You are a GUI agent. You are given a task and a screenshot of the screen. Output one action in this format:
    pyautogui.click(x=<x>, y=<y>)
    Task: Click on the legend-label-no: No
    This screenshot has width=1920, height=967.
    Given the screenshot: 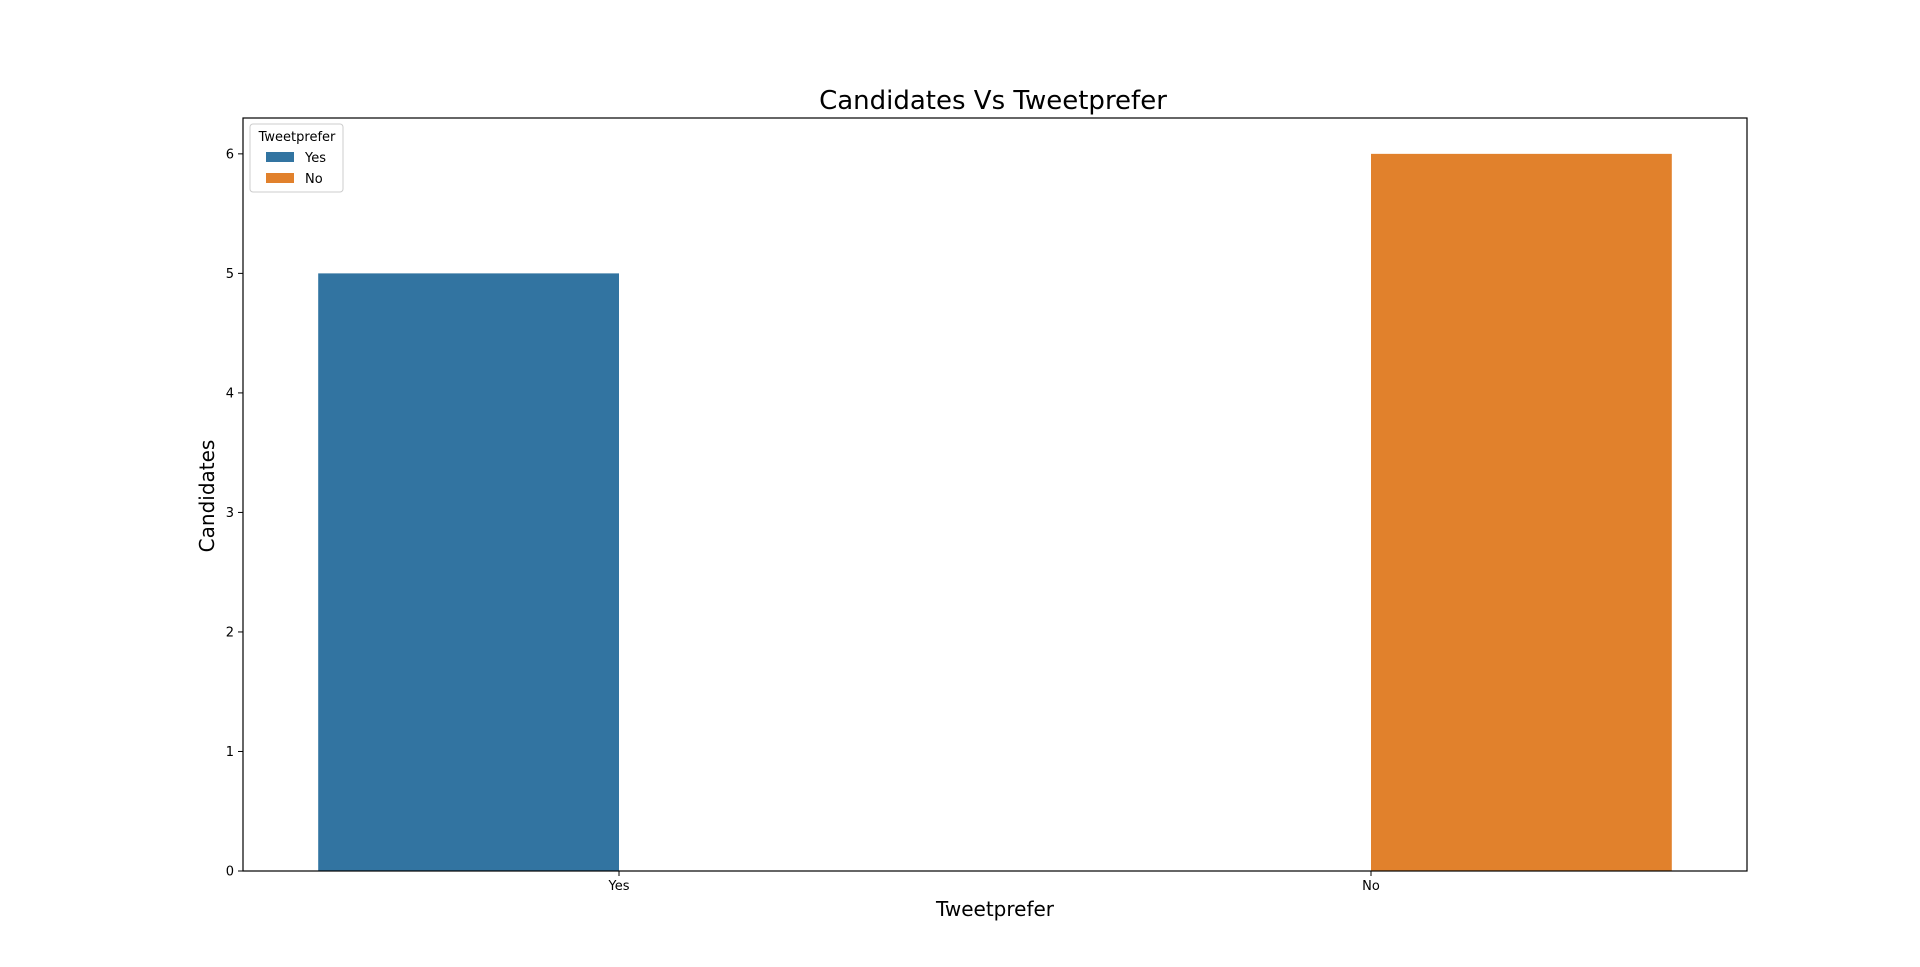 What is the action you would take?
    pyautogui.click(x=314, y=179)
    